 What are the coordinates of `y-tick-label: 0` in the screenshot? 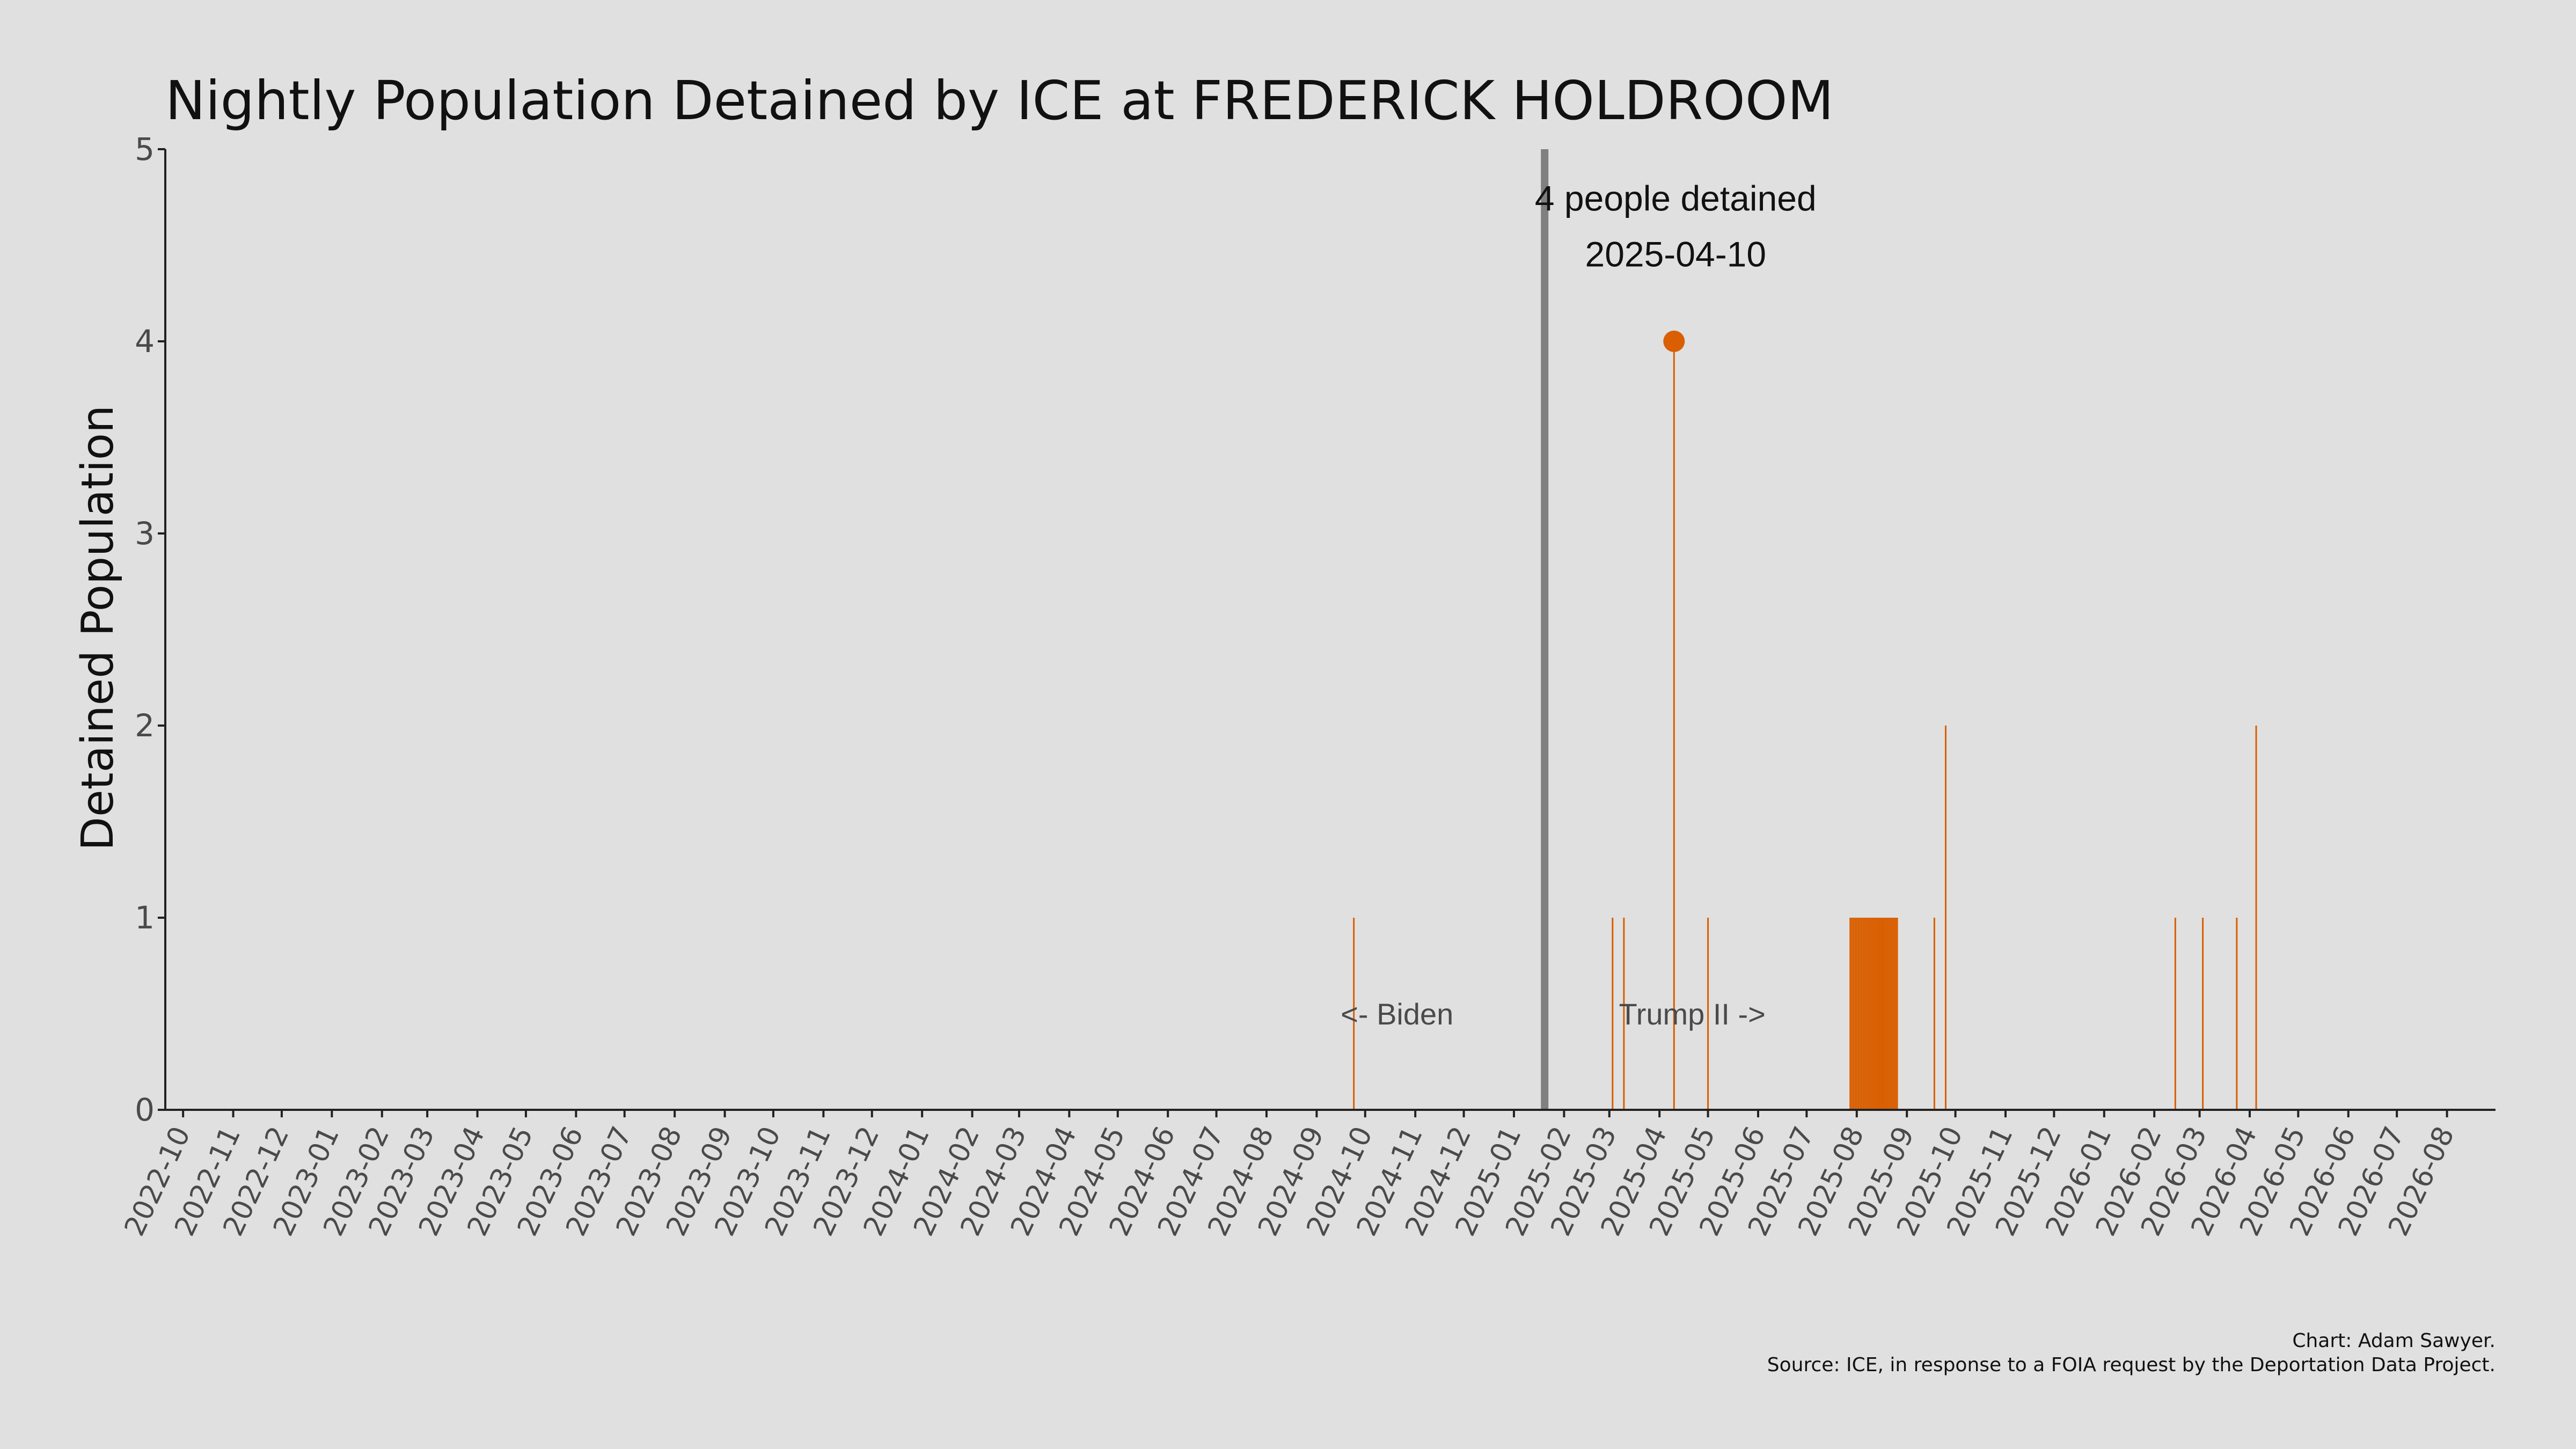 It's located at (145, 1110).